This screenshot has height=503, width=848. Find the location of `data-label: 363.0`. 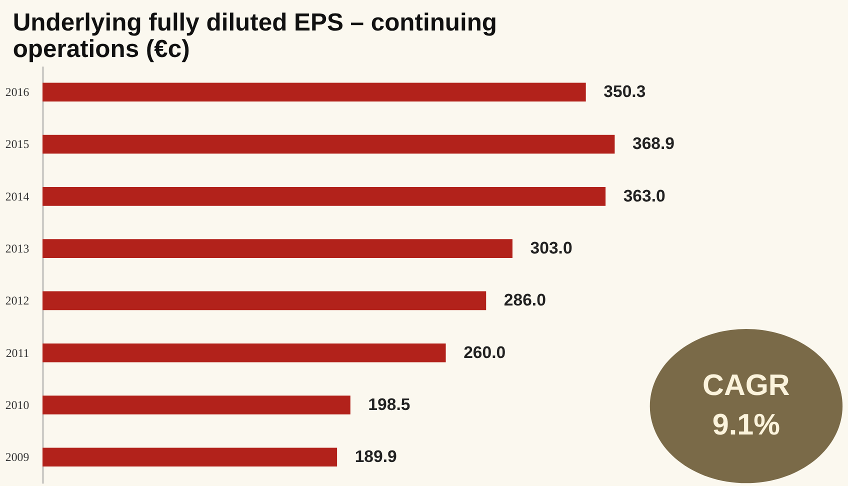

data-label: 363.0 is located at coordinates (644, 196).